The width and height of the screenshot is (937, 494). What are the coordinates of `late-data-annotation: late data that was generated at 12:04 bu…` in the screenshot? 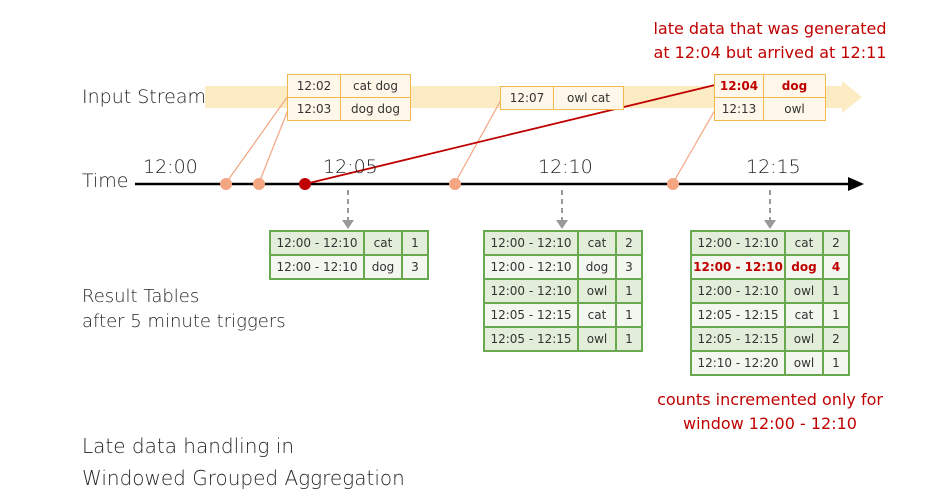 It's located at (770, 41).